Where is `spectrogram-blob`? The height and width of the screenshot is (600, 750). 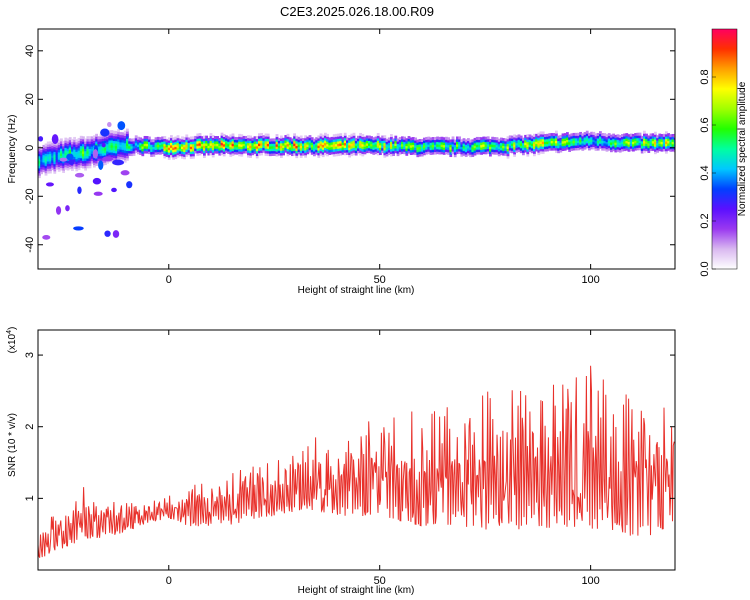
spectrogram-blob is located at coordinates (114, 190).